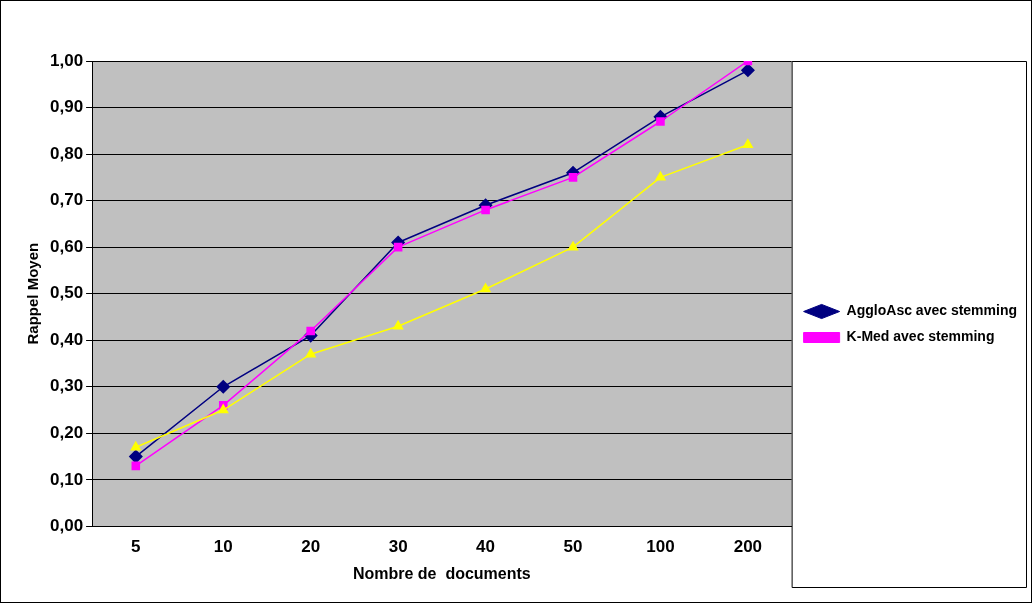 The width and height of the screenshot is (1032, 603). Describe the element at coordinates (441, 573) in the screenshot. I see `x-axis-title: Nombre de documents` at that location.